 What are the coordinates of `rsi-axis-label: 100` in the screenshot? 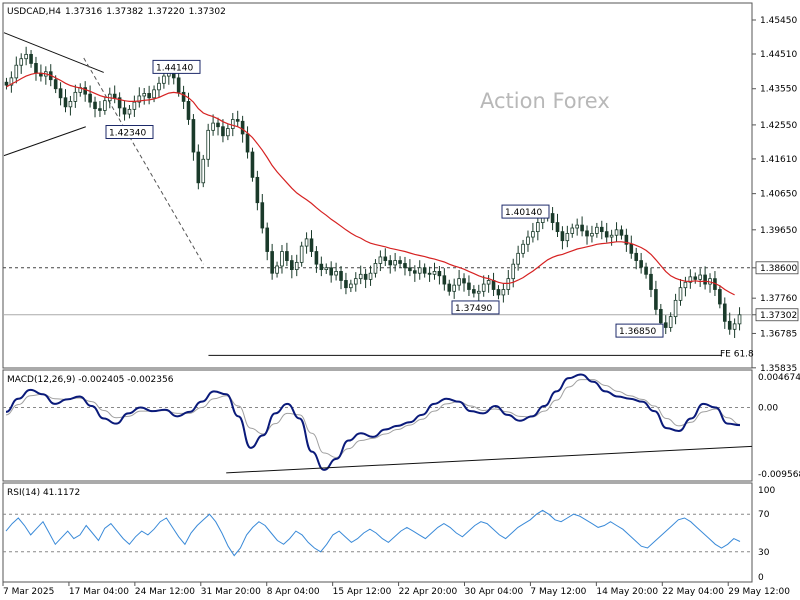 It's located at (766, 491).